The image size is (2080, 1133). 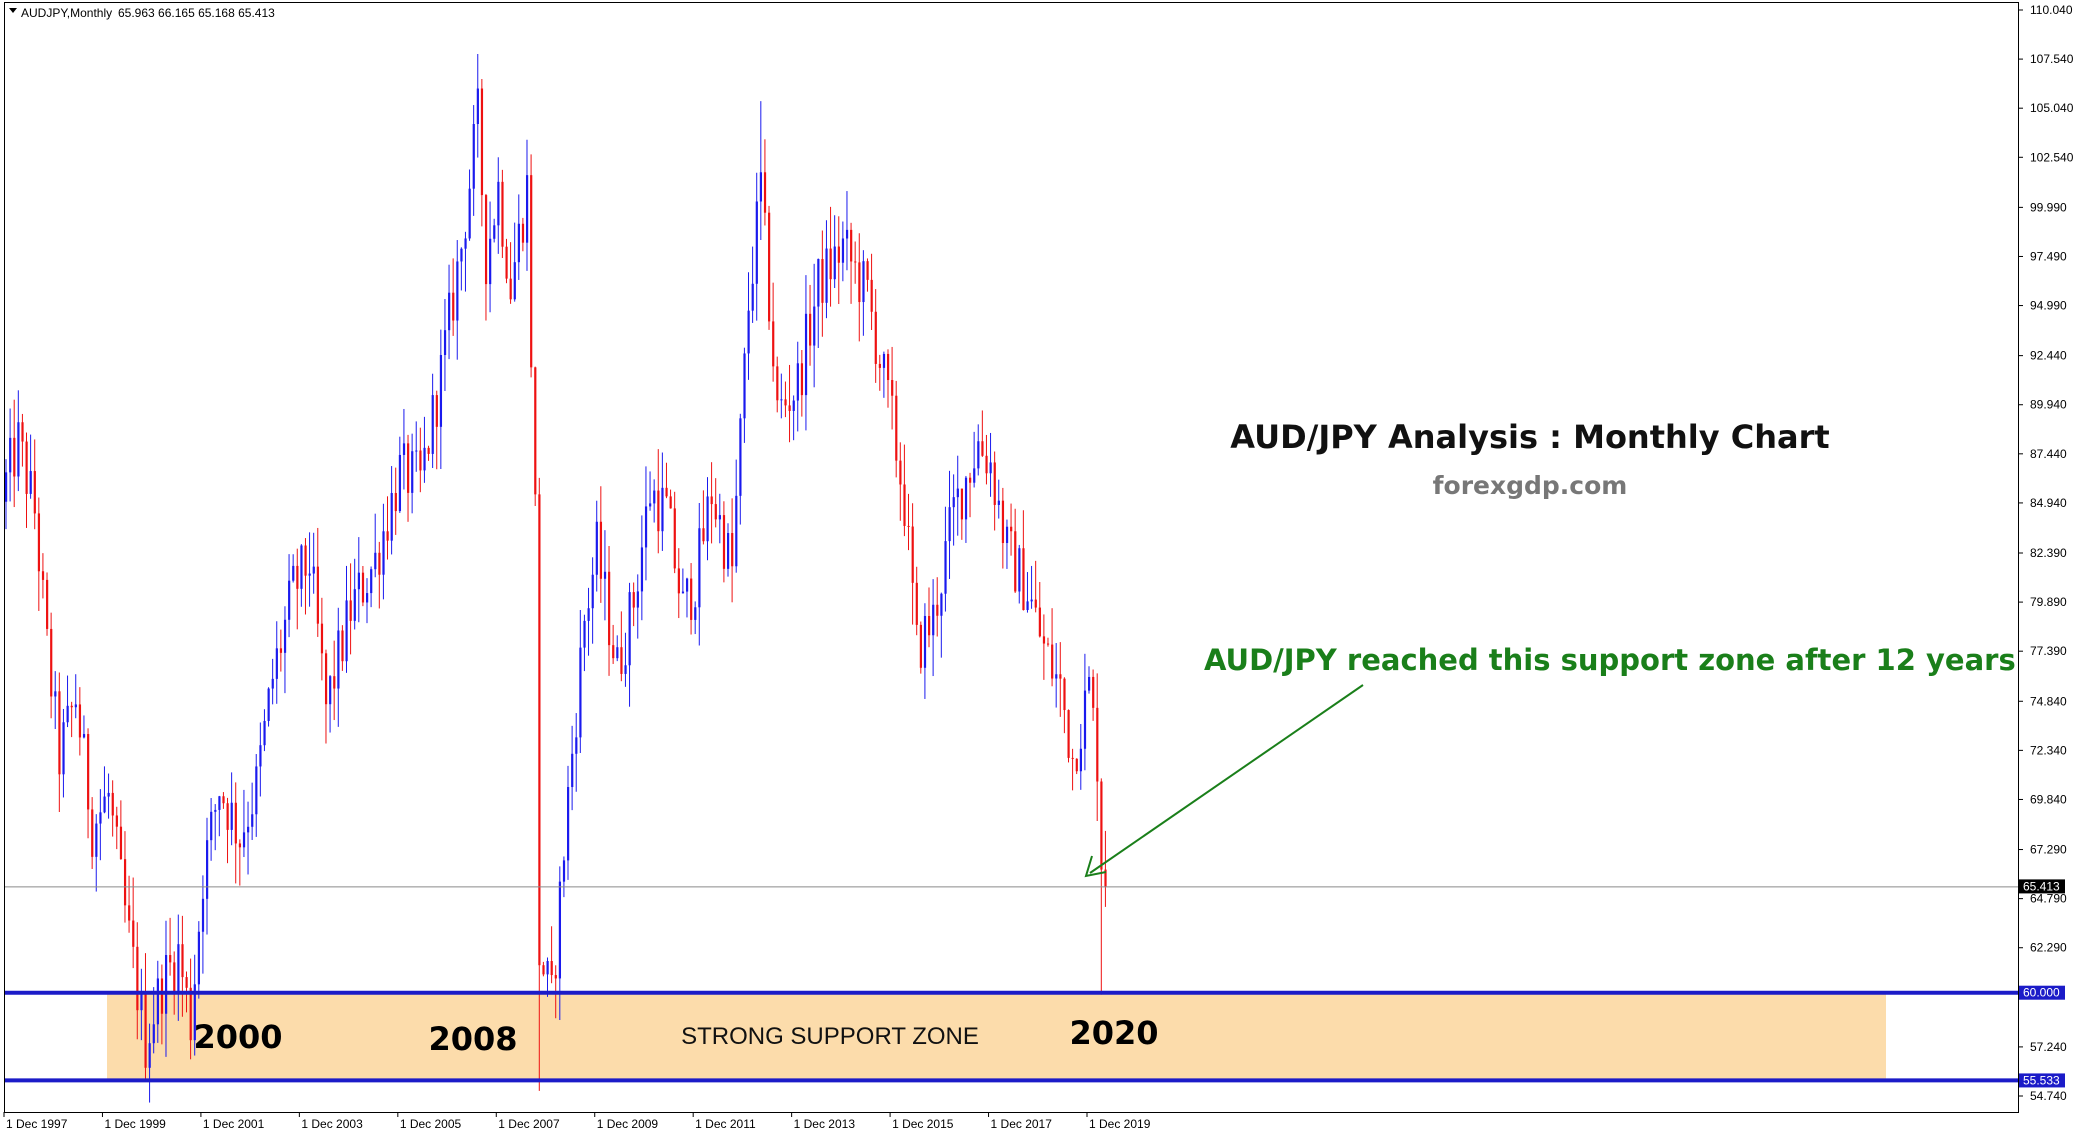 I want to click on year-label-2020: 2020, so click(x=1113, y=1033).